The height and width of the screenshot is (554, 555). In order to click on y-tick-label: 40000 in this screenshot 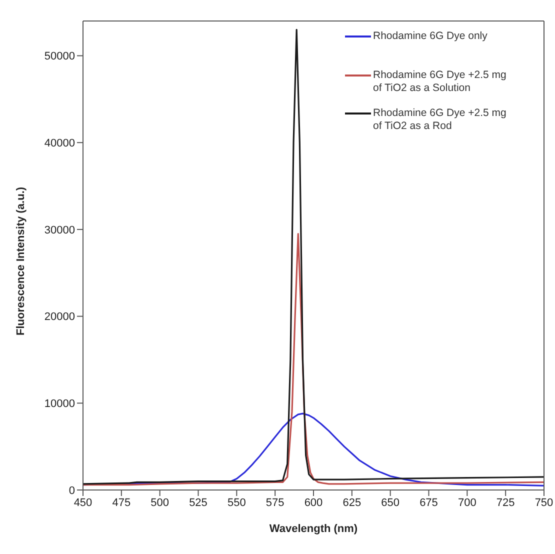, I will do `click(59, 144)`.